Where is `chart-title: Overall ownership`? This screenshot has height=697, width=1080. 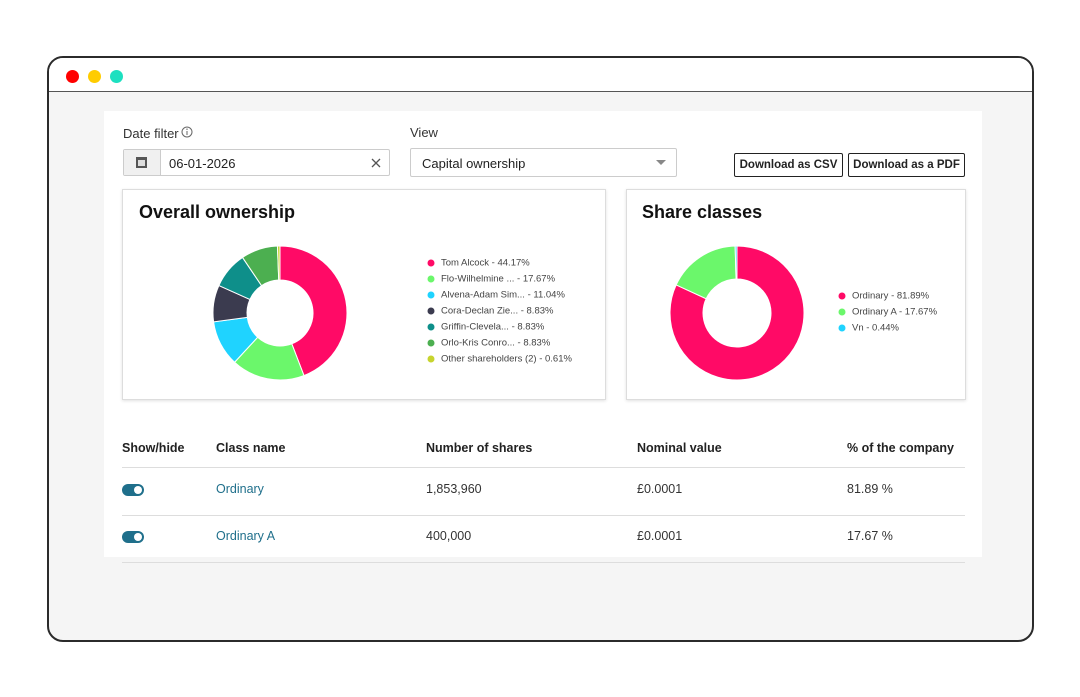 chart-title: Overall ownership is located at coordinates (217, 212).